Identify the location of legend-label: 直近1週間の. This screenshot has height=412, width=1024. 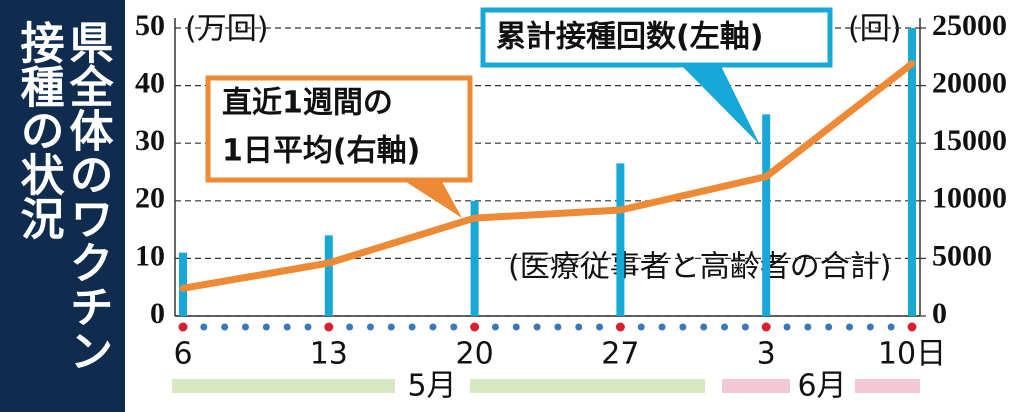
(307, 103).